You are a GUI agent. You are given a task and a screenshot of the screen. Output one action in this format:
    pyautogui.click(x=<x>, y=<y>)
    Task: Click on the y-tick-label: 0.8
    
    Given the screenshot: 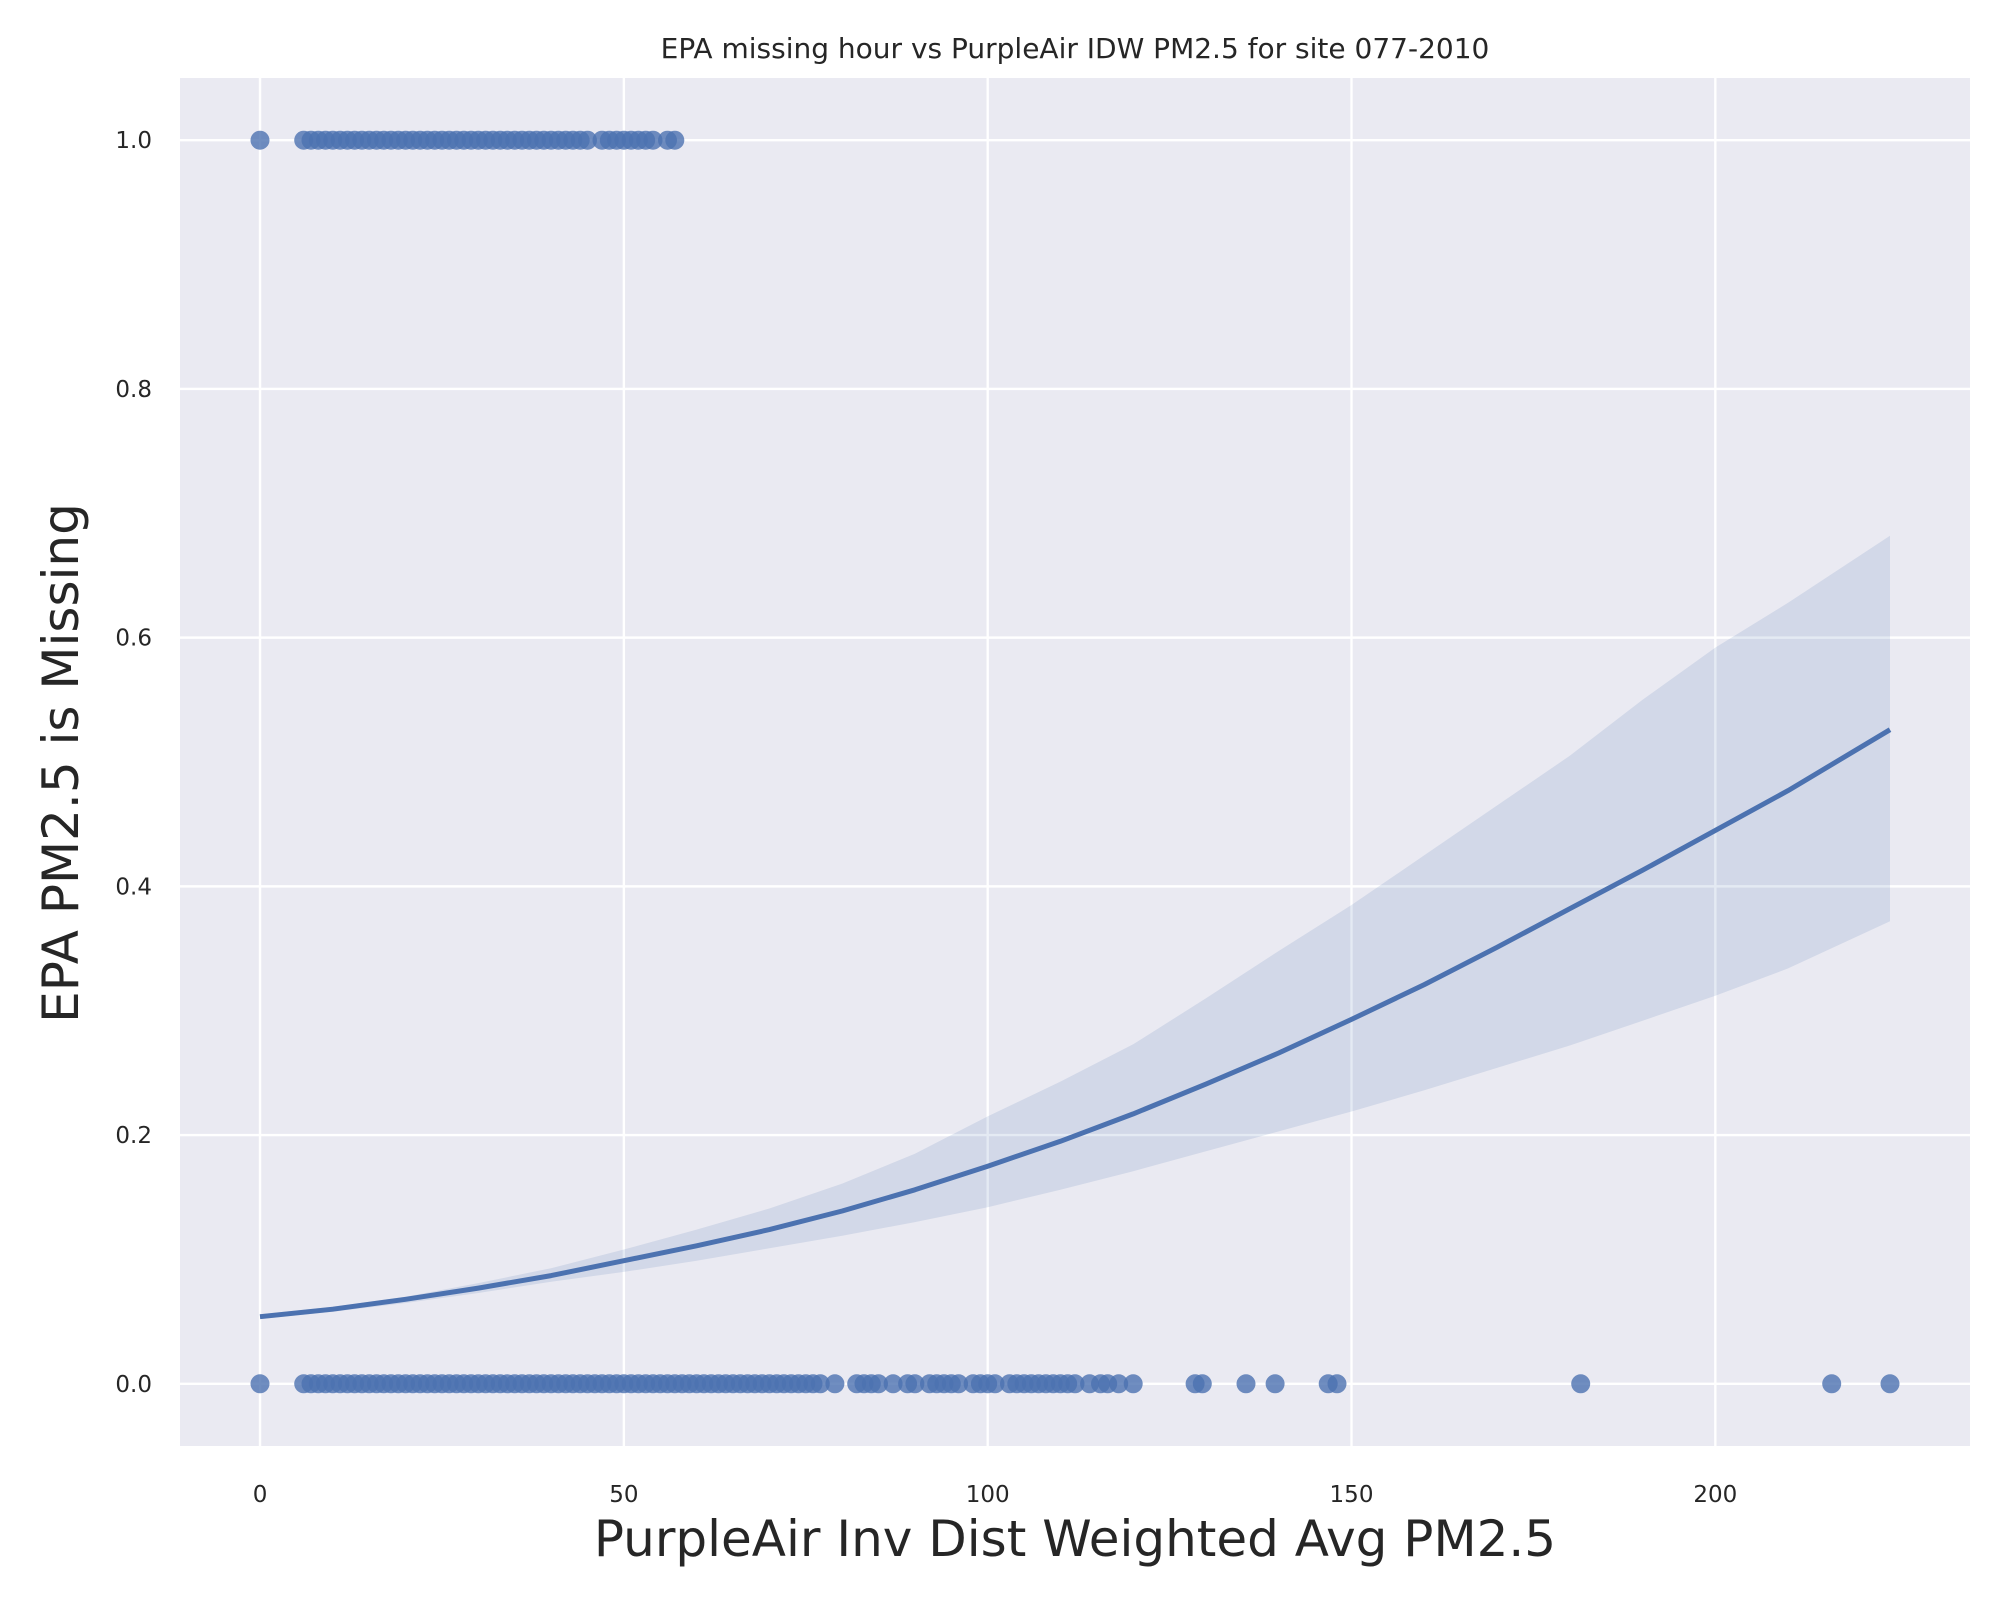 What is the action you would take?
    pyautogui.click(x=133, y=390)
    